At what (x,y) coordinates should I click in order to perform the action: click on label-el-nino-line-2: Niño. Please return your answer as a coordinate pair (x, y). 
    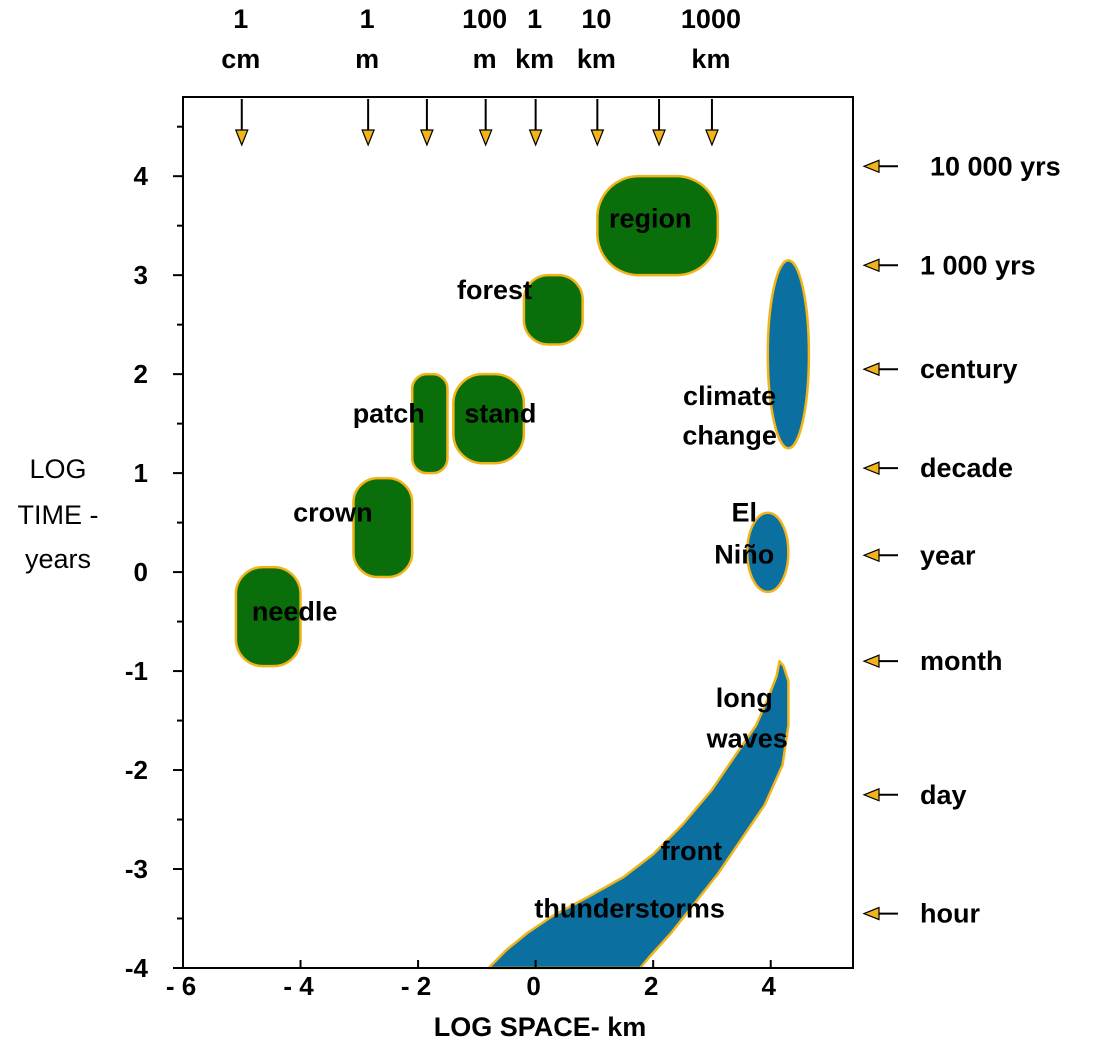
    Looking at the image, I should click on (744, 554).